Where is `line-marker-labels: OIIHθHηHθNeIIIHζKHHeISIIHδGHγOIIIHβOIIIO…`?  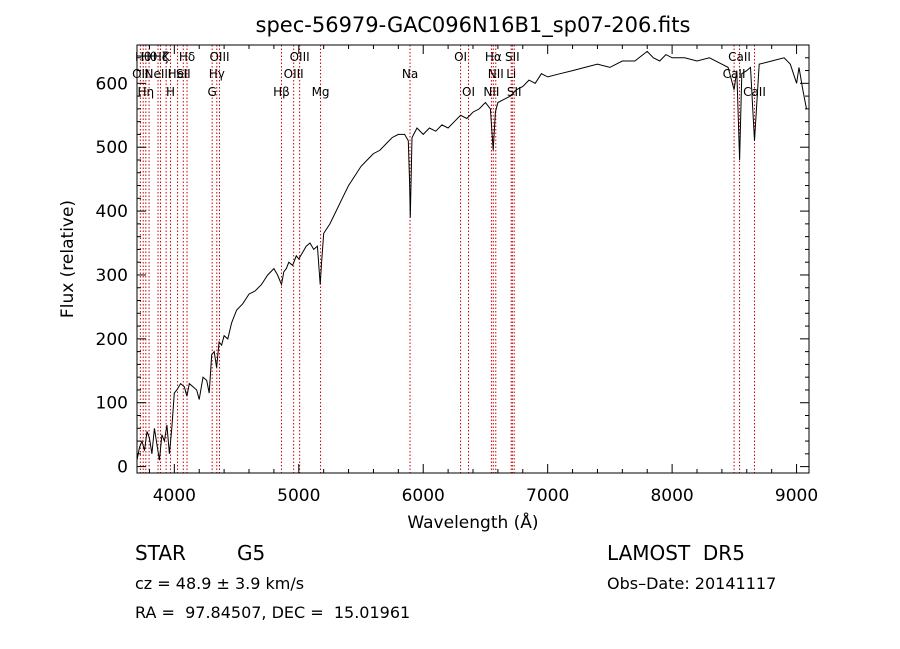
line-marker-labels: OIIHθHηHθNeIIIHζKHHeISIIHδGHγOIIIHβOIIIO… is located at coordinates (449, 74).